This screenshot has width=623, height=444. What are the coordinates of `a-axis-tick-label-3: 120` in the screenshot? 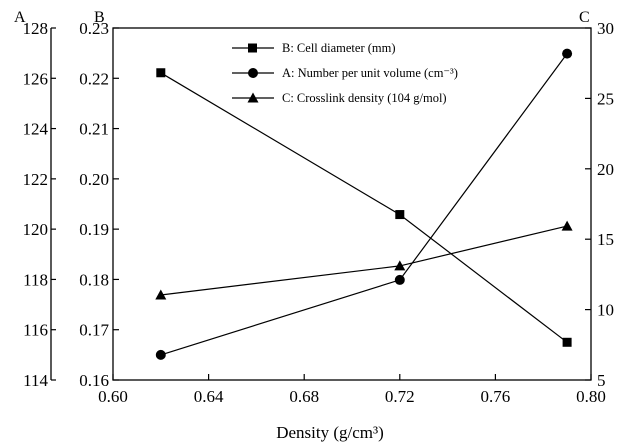 It's located at (36, 229).